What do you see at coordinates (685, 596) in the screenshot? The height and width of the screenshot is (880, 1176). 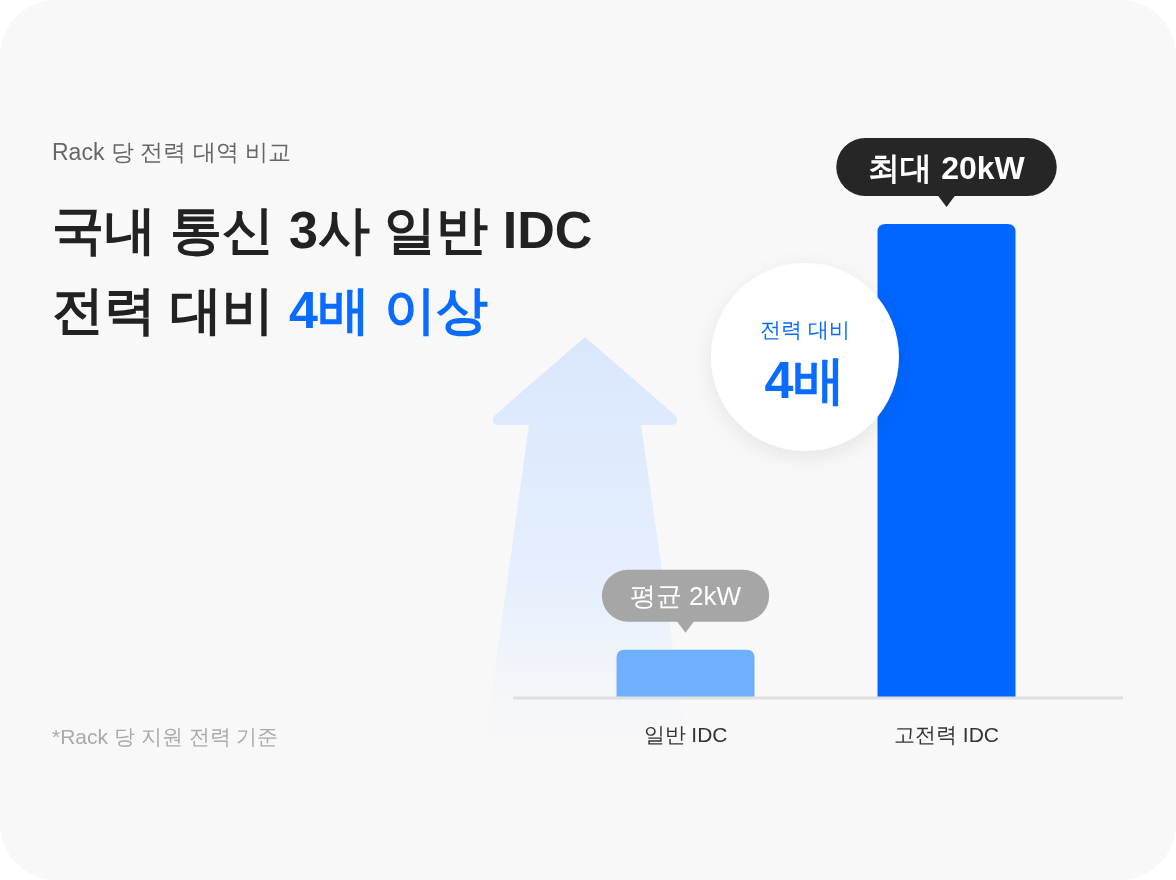 I see `data-label: 평균 2kW` at bounding box center [685, 596].